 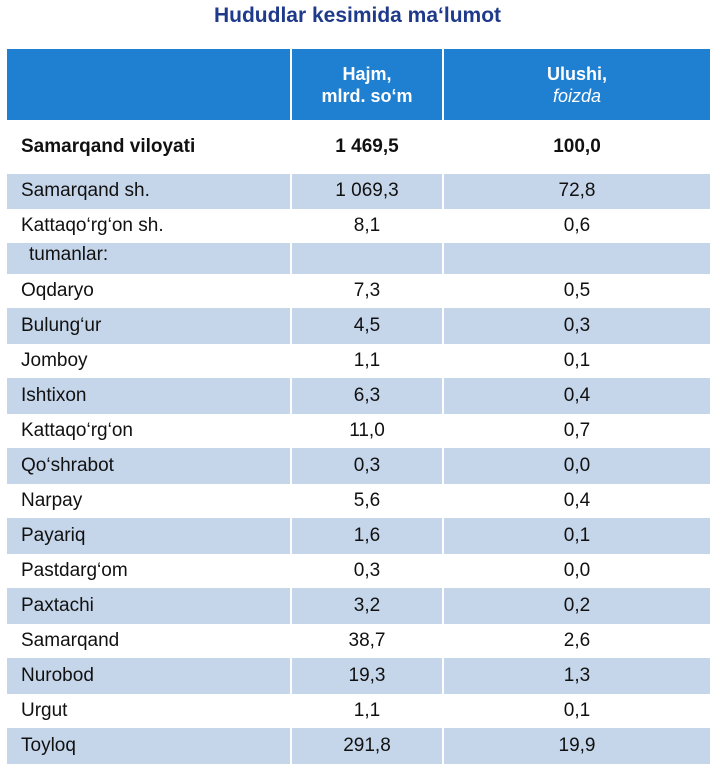 What do you see at coordinates (148, 536) in the screenshot?
I see `row-name: Payariq` at bounding box center [148, 536].